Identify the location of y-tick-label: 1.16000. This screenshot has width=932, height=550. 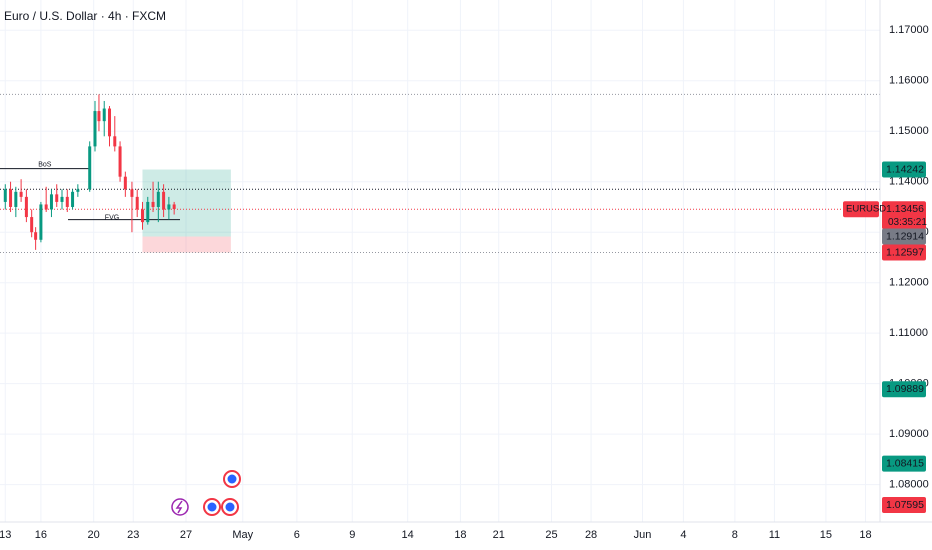
(909, 81).